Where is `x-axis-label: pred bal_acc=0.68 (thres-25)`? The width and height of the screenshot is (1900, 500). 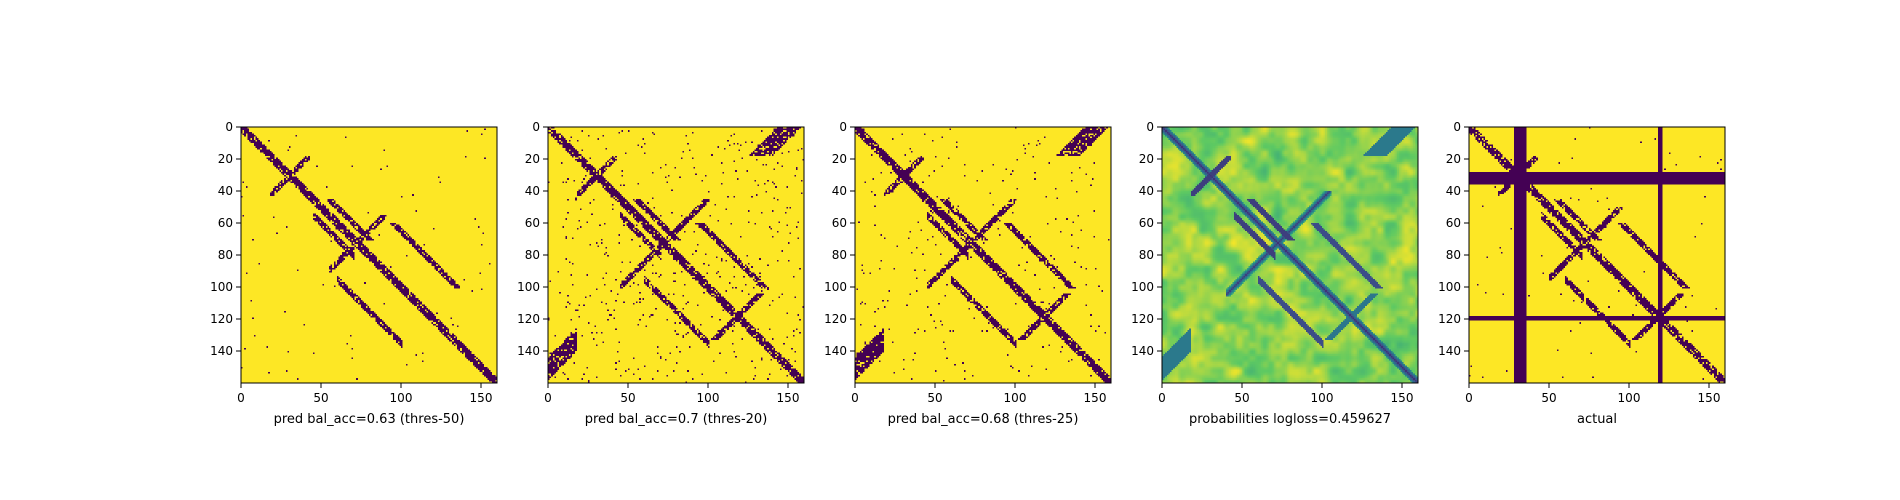
x-axis-label: pred bal_acc=0.68 (thres-25) is located at coordinates (983, 419).